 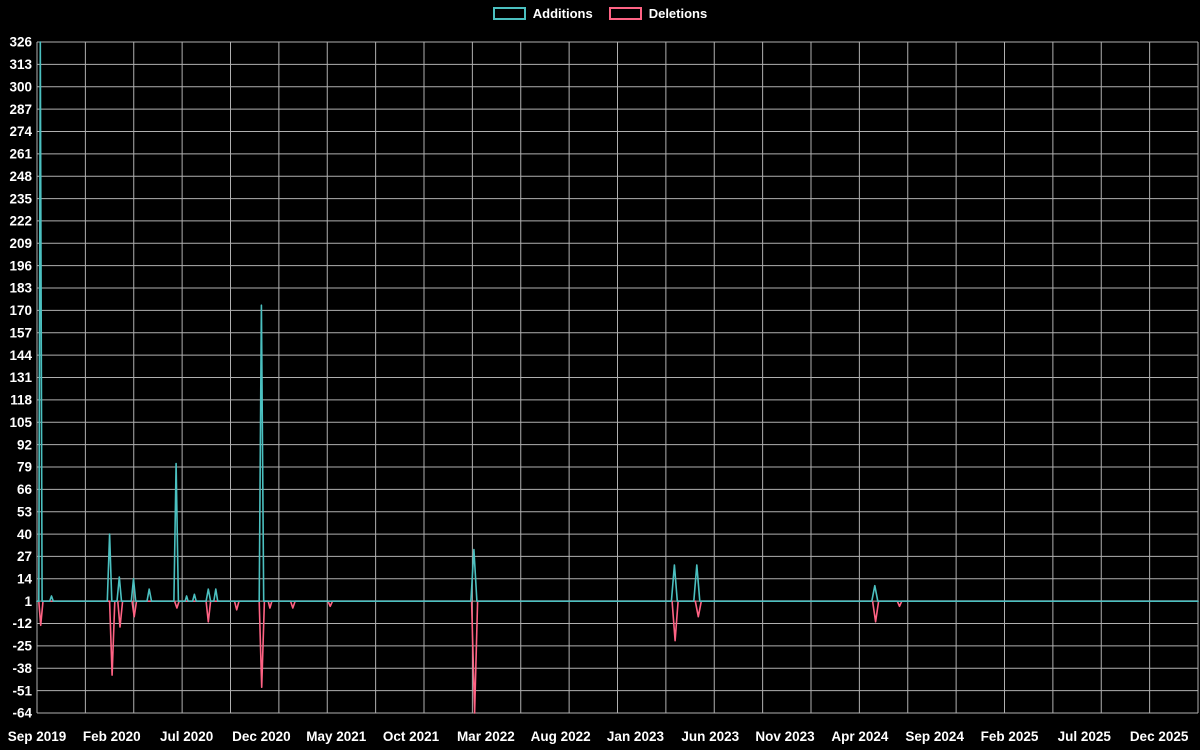 I want to click on y-tick-label: -38, so click(x=22, y=668).